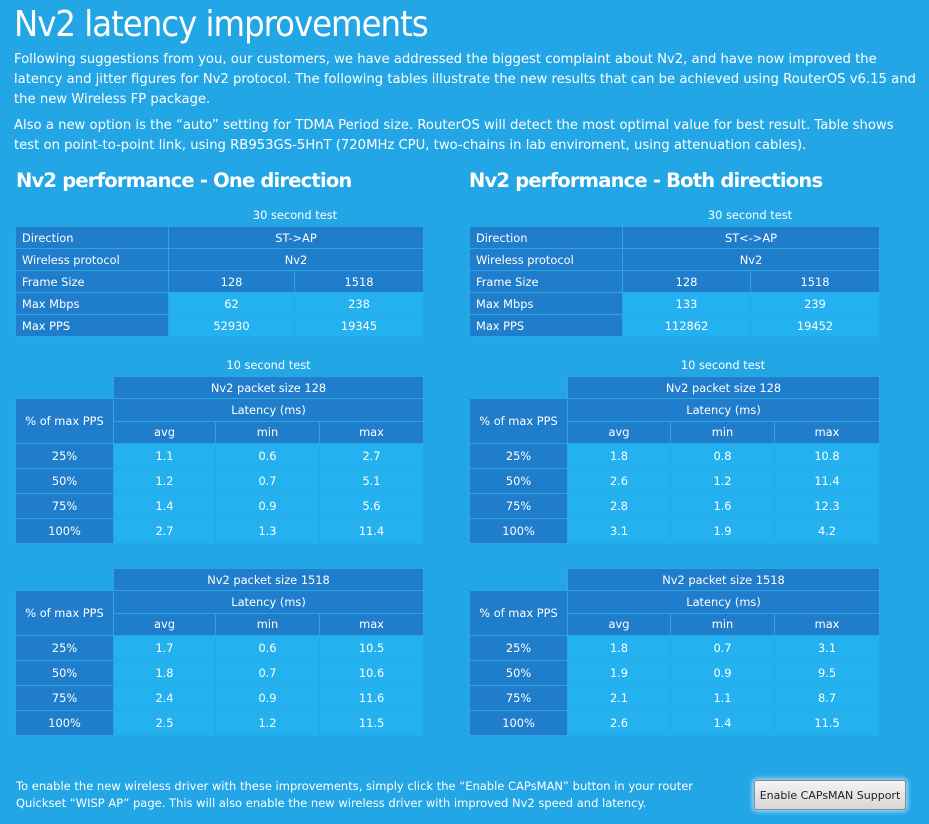  Describe the element at coordinates (619, 506) in the screenshot. I see `avg-cell: 2.8` at that location.